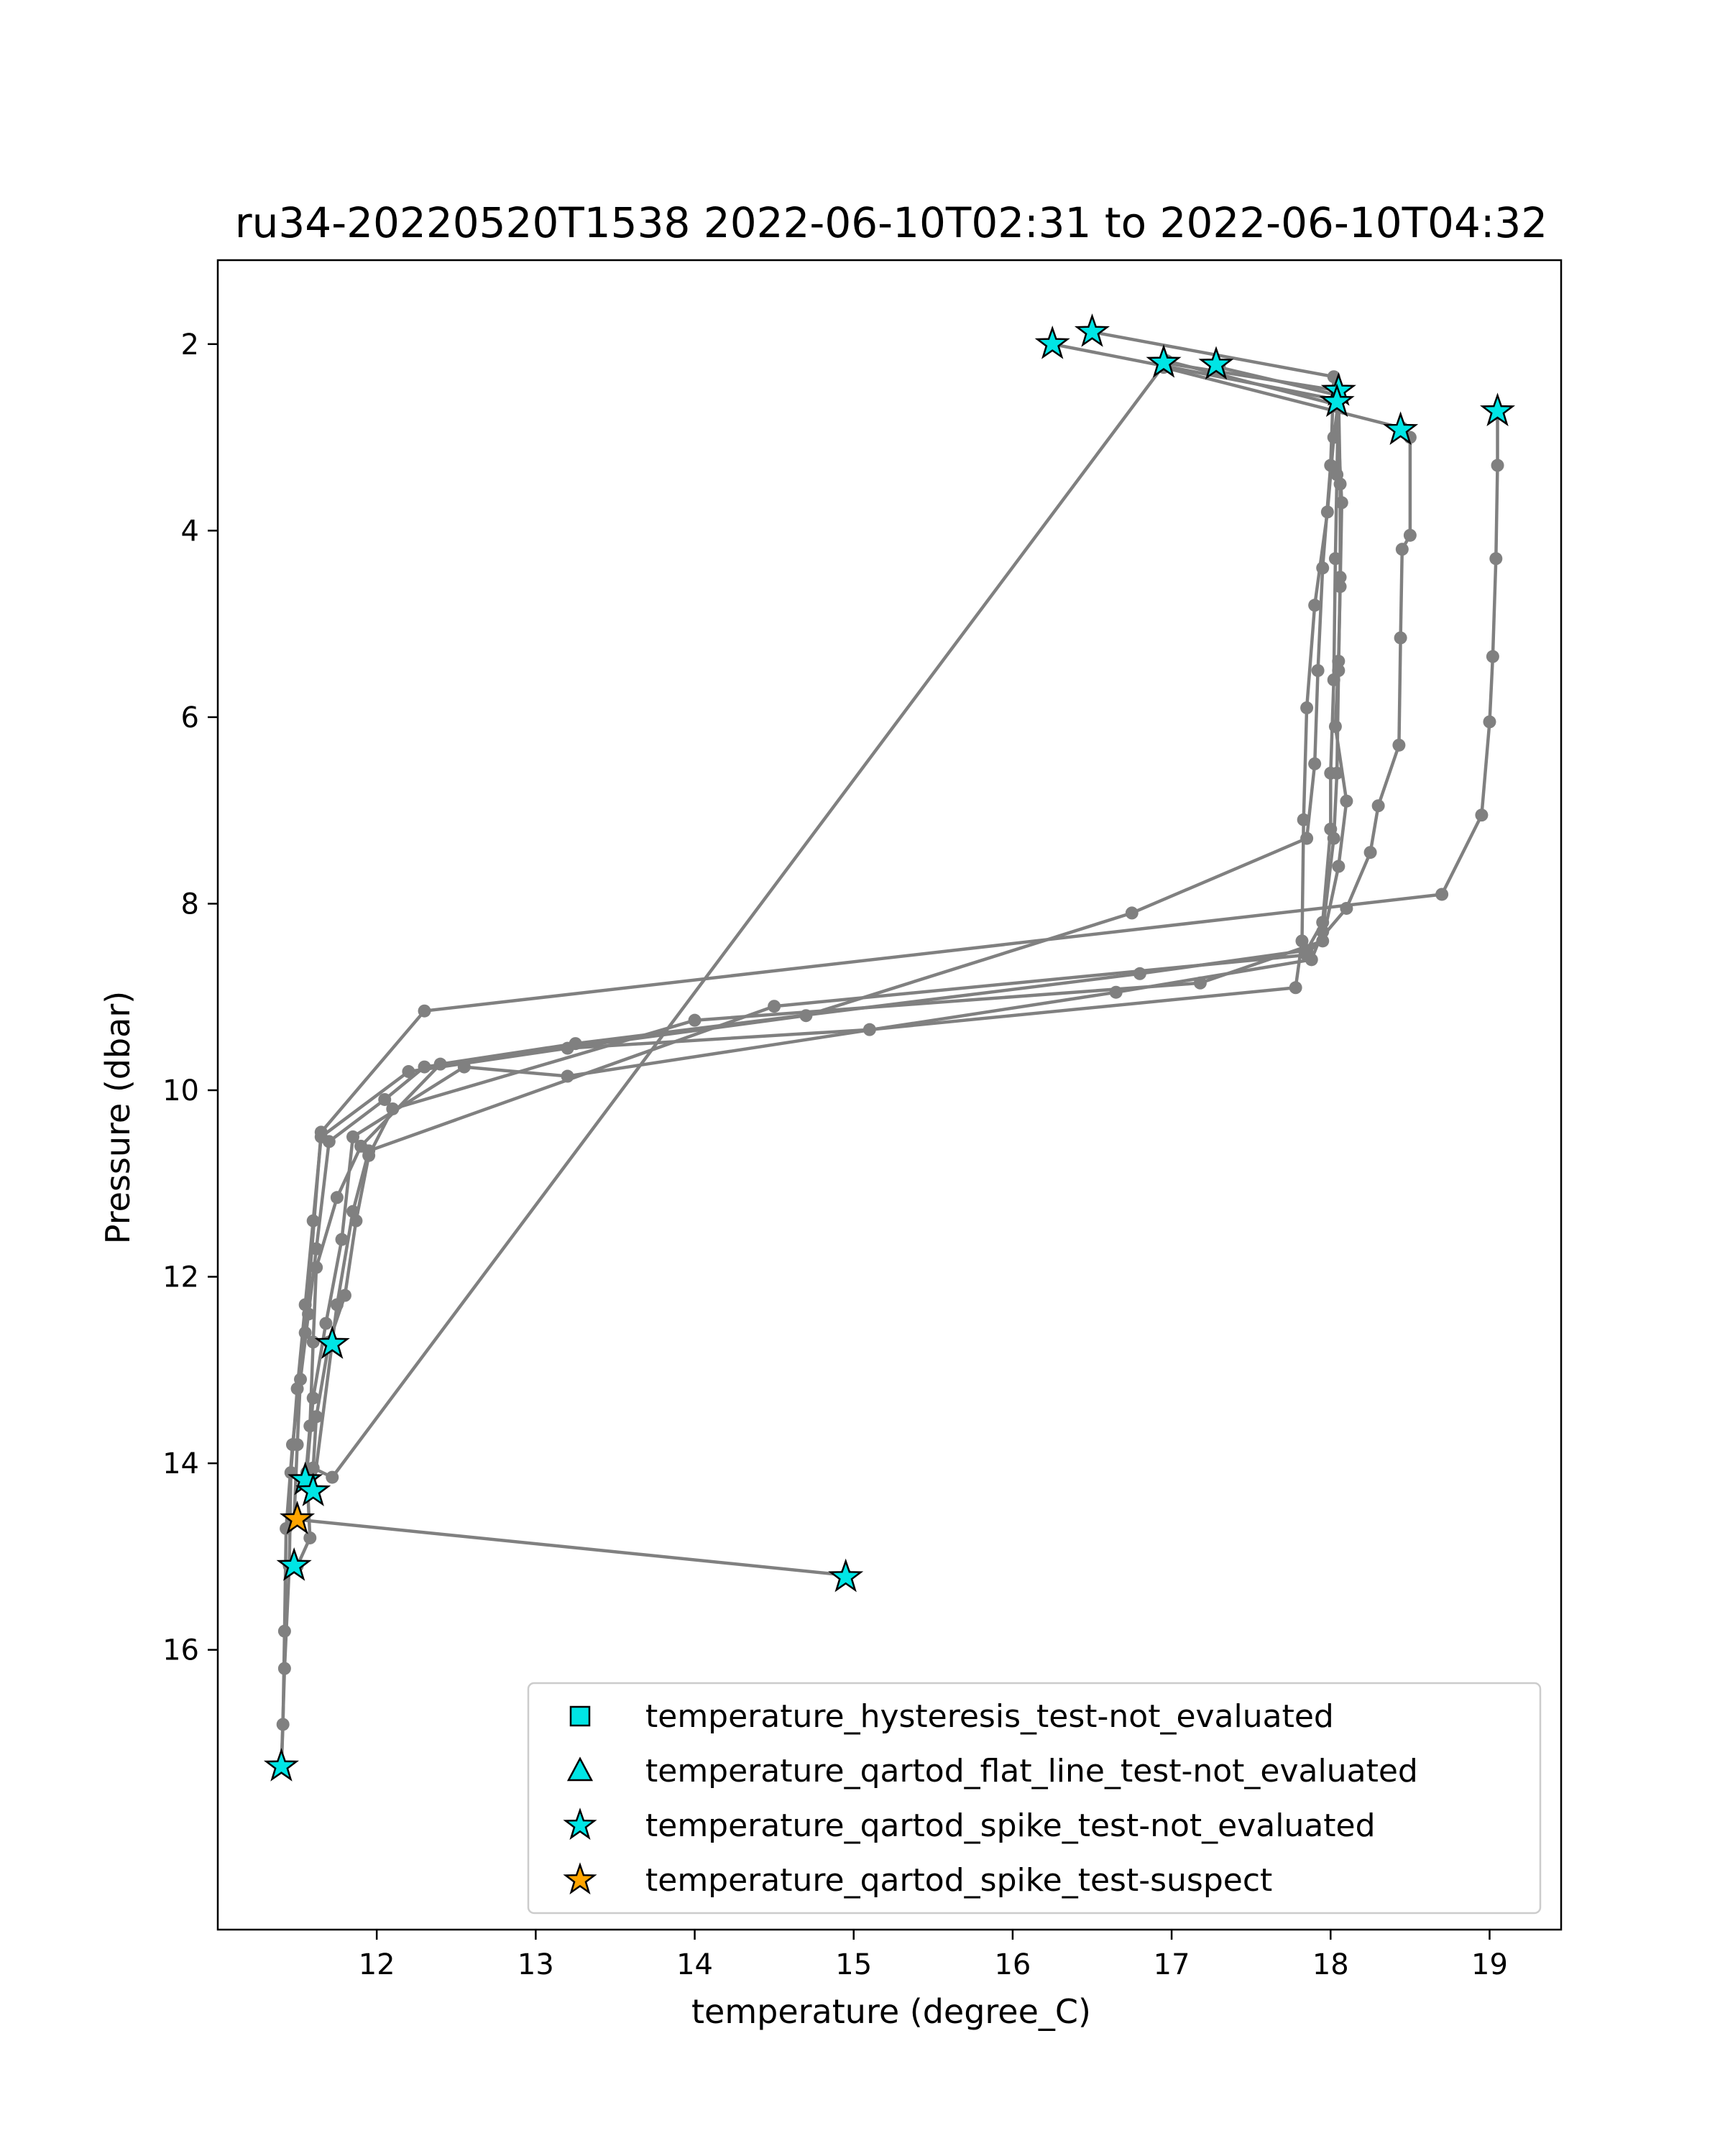 The height and width of the screenshot is (2156, 1725). I want to click on y-tick-label-16: 16, so click(180, 1651).